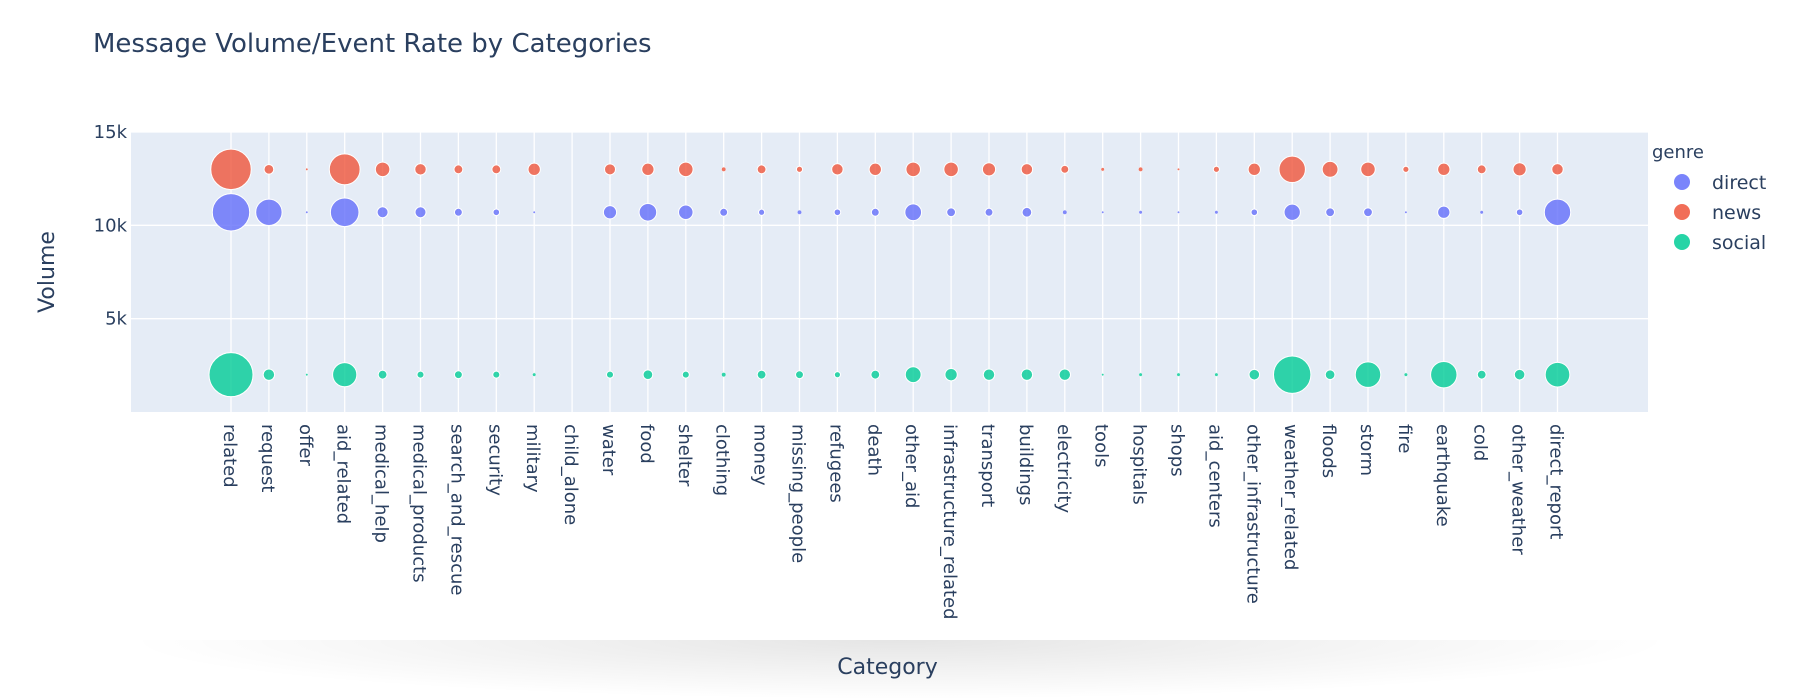  What do you see at coordinates (1739, 243) in the screenshot?
I see `legend-label-social: social` at bounding box center [1739, 243].